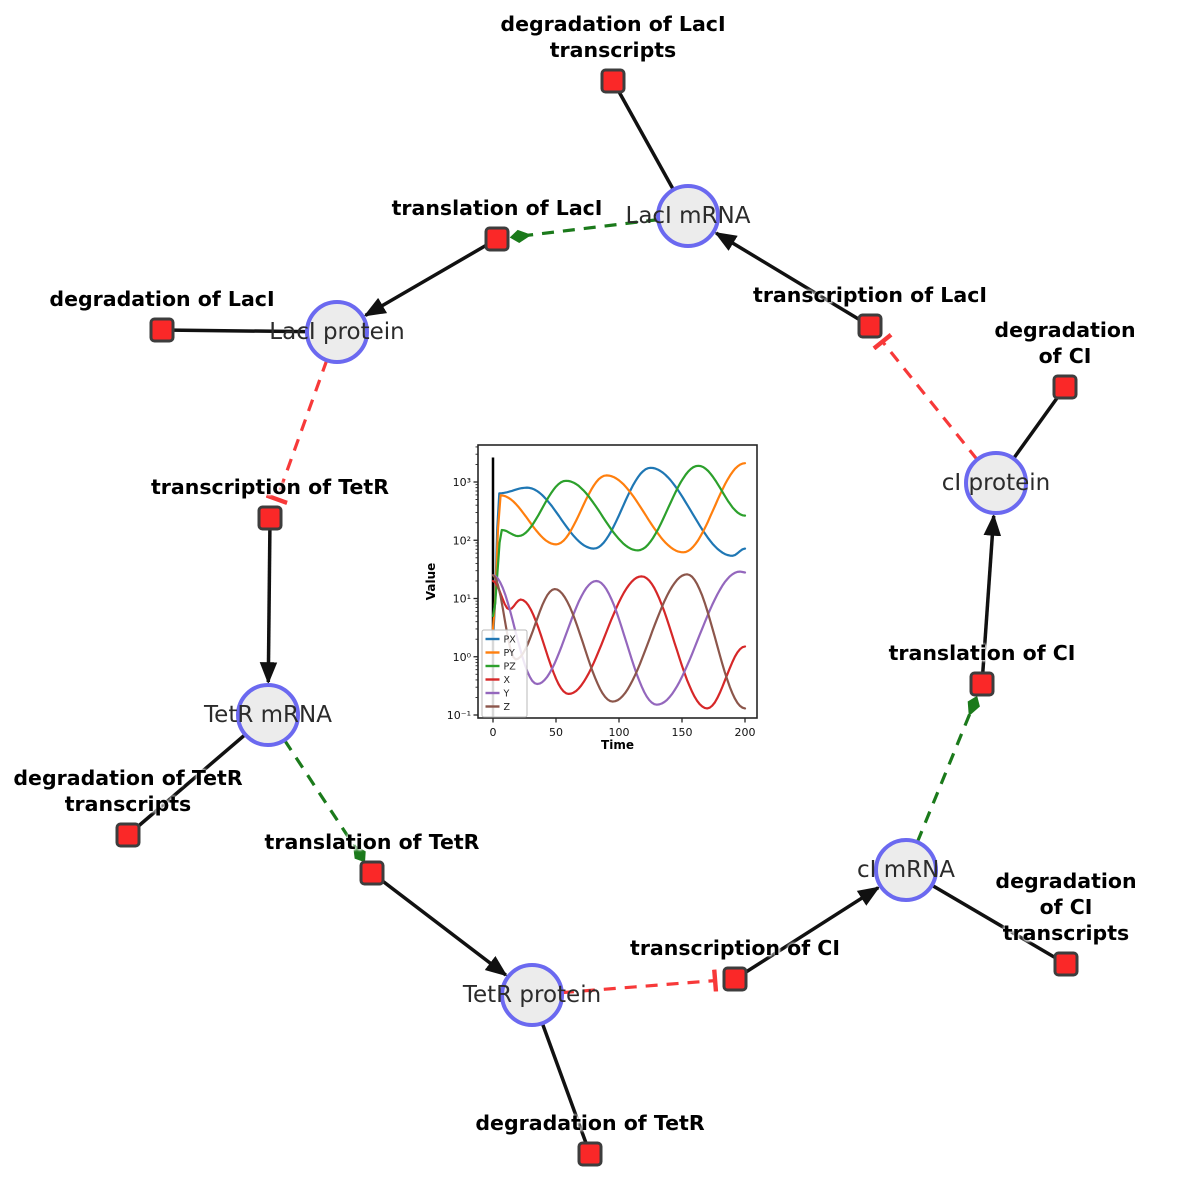  Describe the element at coordinates (439, 924) in the screenshot. I see `edge-production-transl_tetr-tetr_protein` at that location.